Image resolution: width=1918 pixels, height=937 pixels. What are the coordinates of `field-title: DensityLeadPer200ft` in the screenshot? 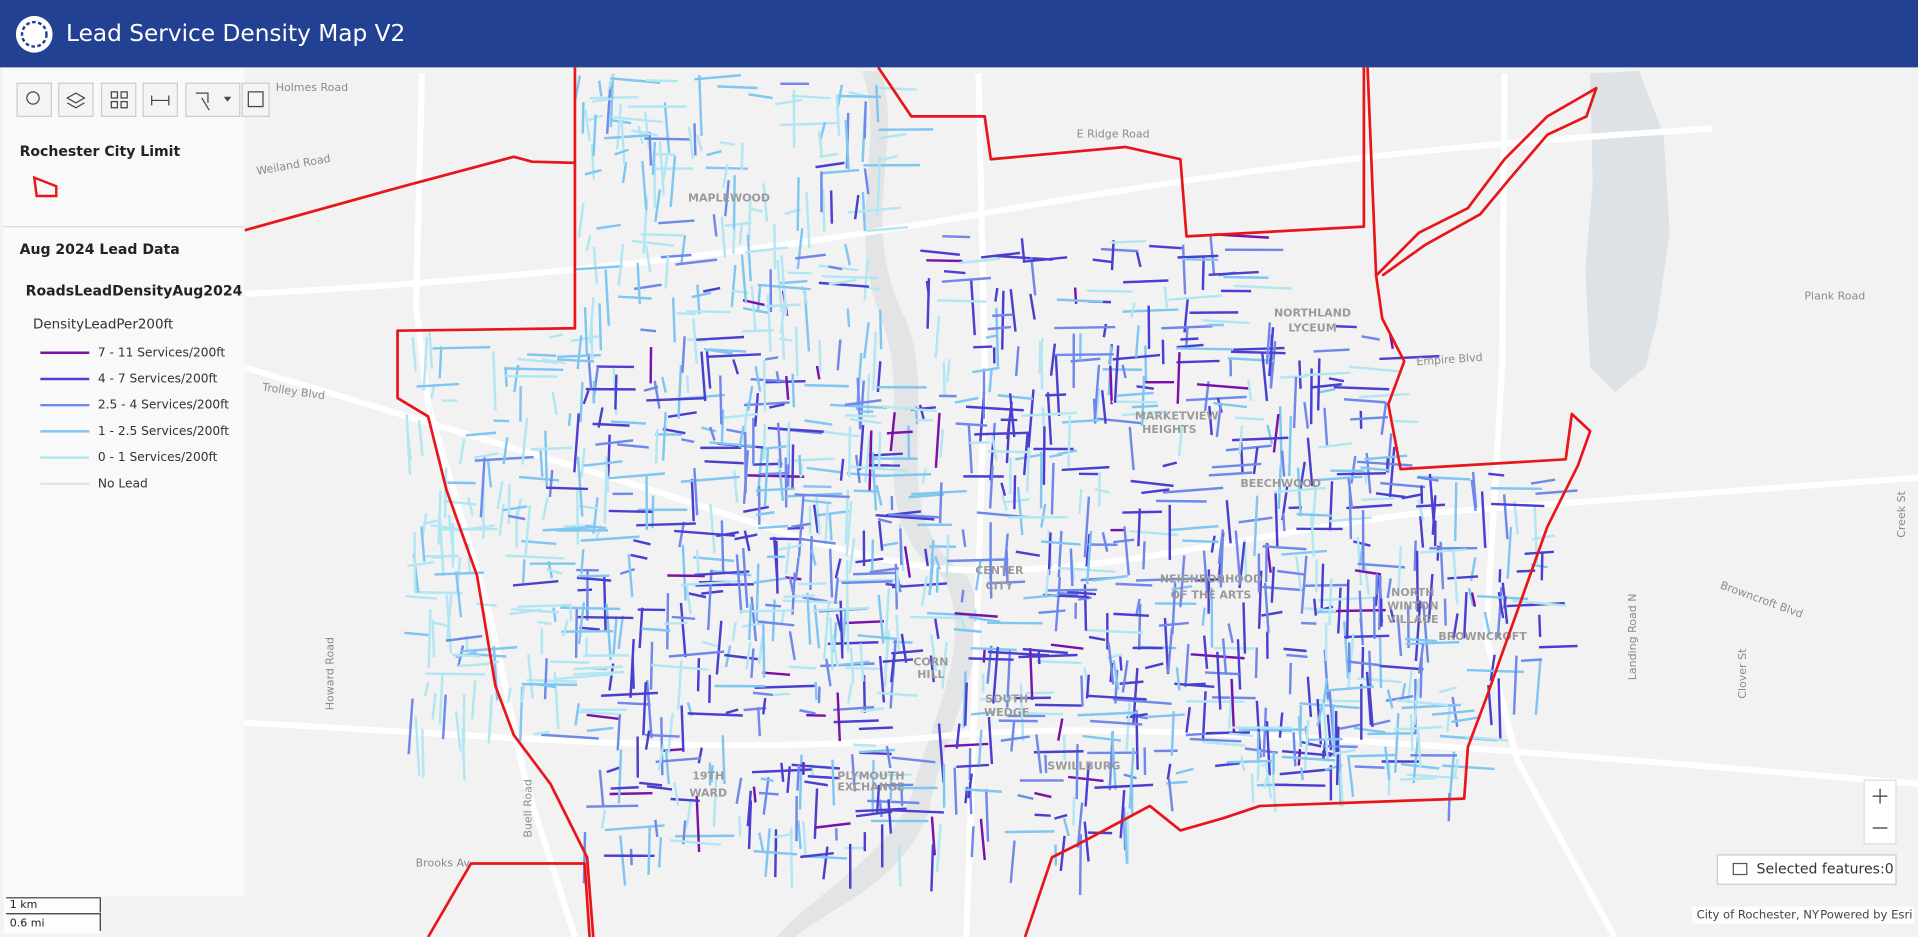 It's located at (103, 325).